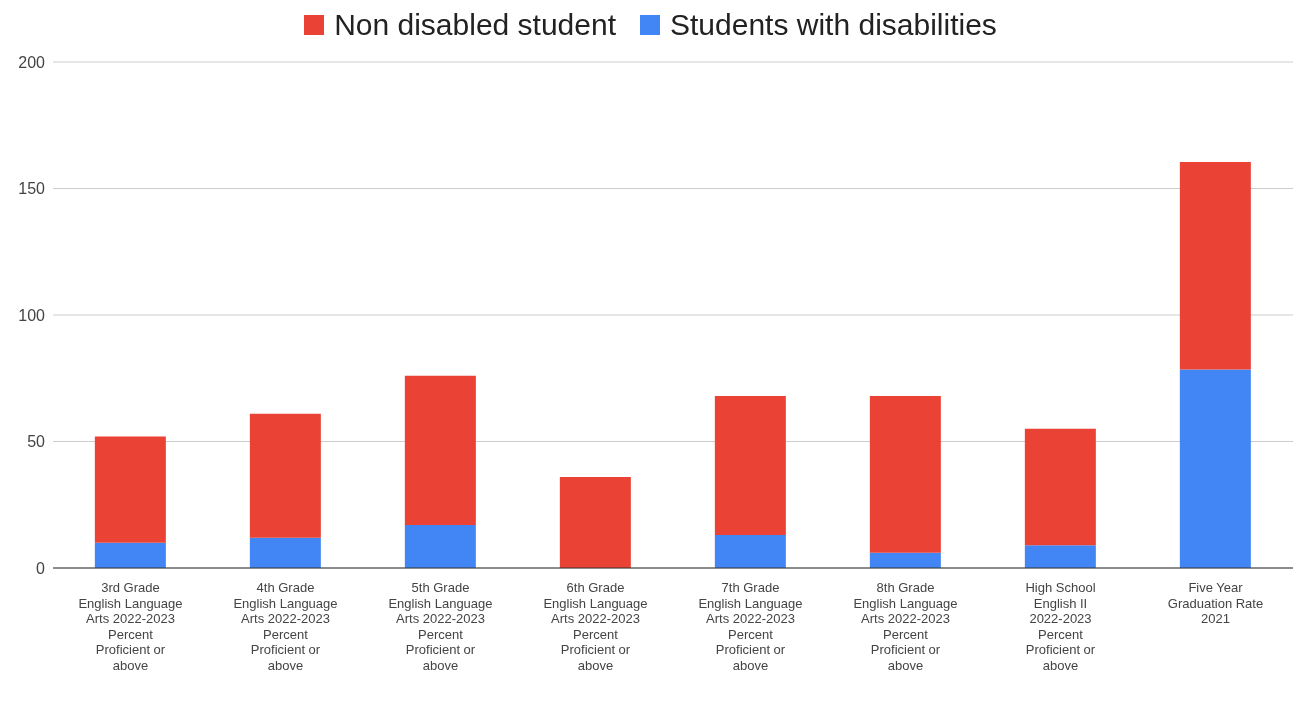 The width and height of the screenshot is (1304, 715). Describe the element at coordinates (36, 442) in the screenshot. I see `y-tick-label: 50` at that location.